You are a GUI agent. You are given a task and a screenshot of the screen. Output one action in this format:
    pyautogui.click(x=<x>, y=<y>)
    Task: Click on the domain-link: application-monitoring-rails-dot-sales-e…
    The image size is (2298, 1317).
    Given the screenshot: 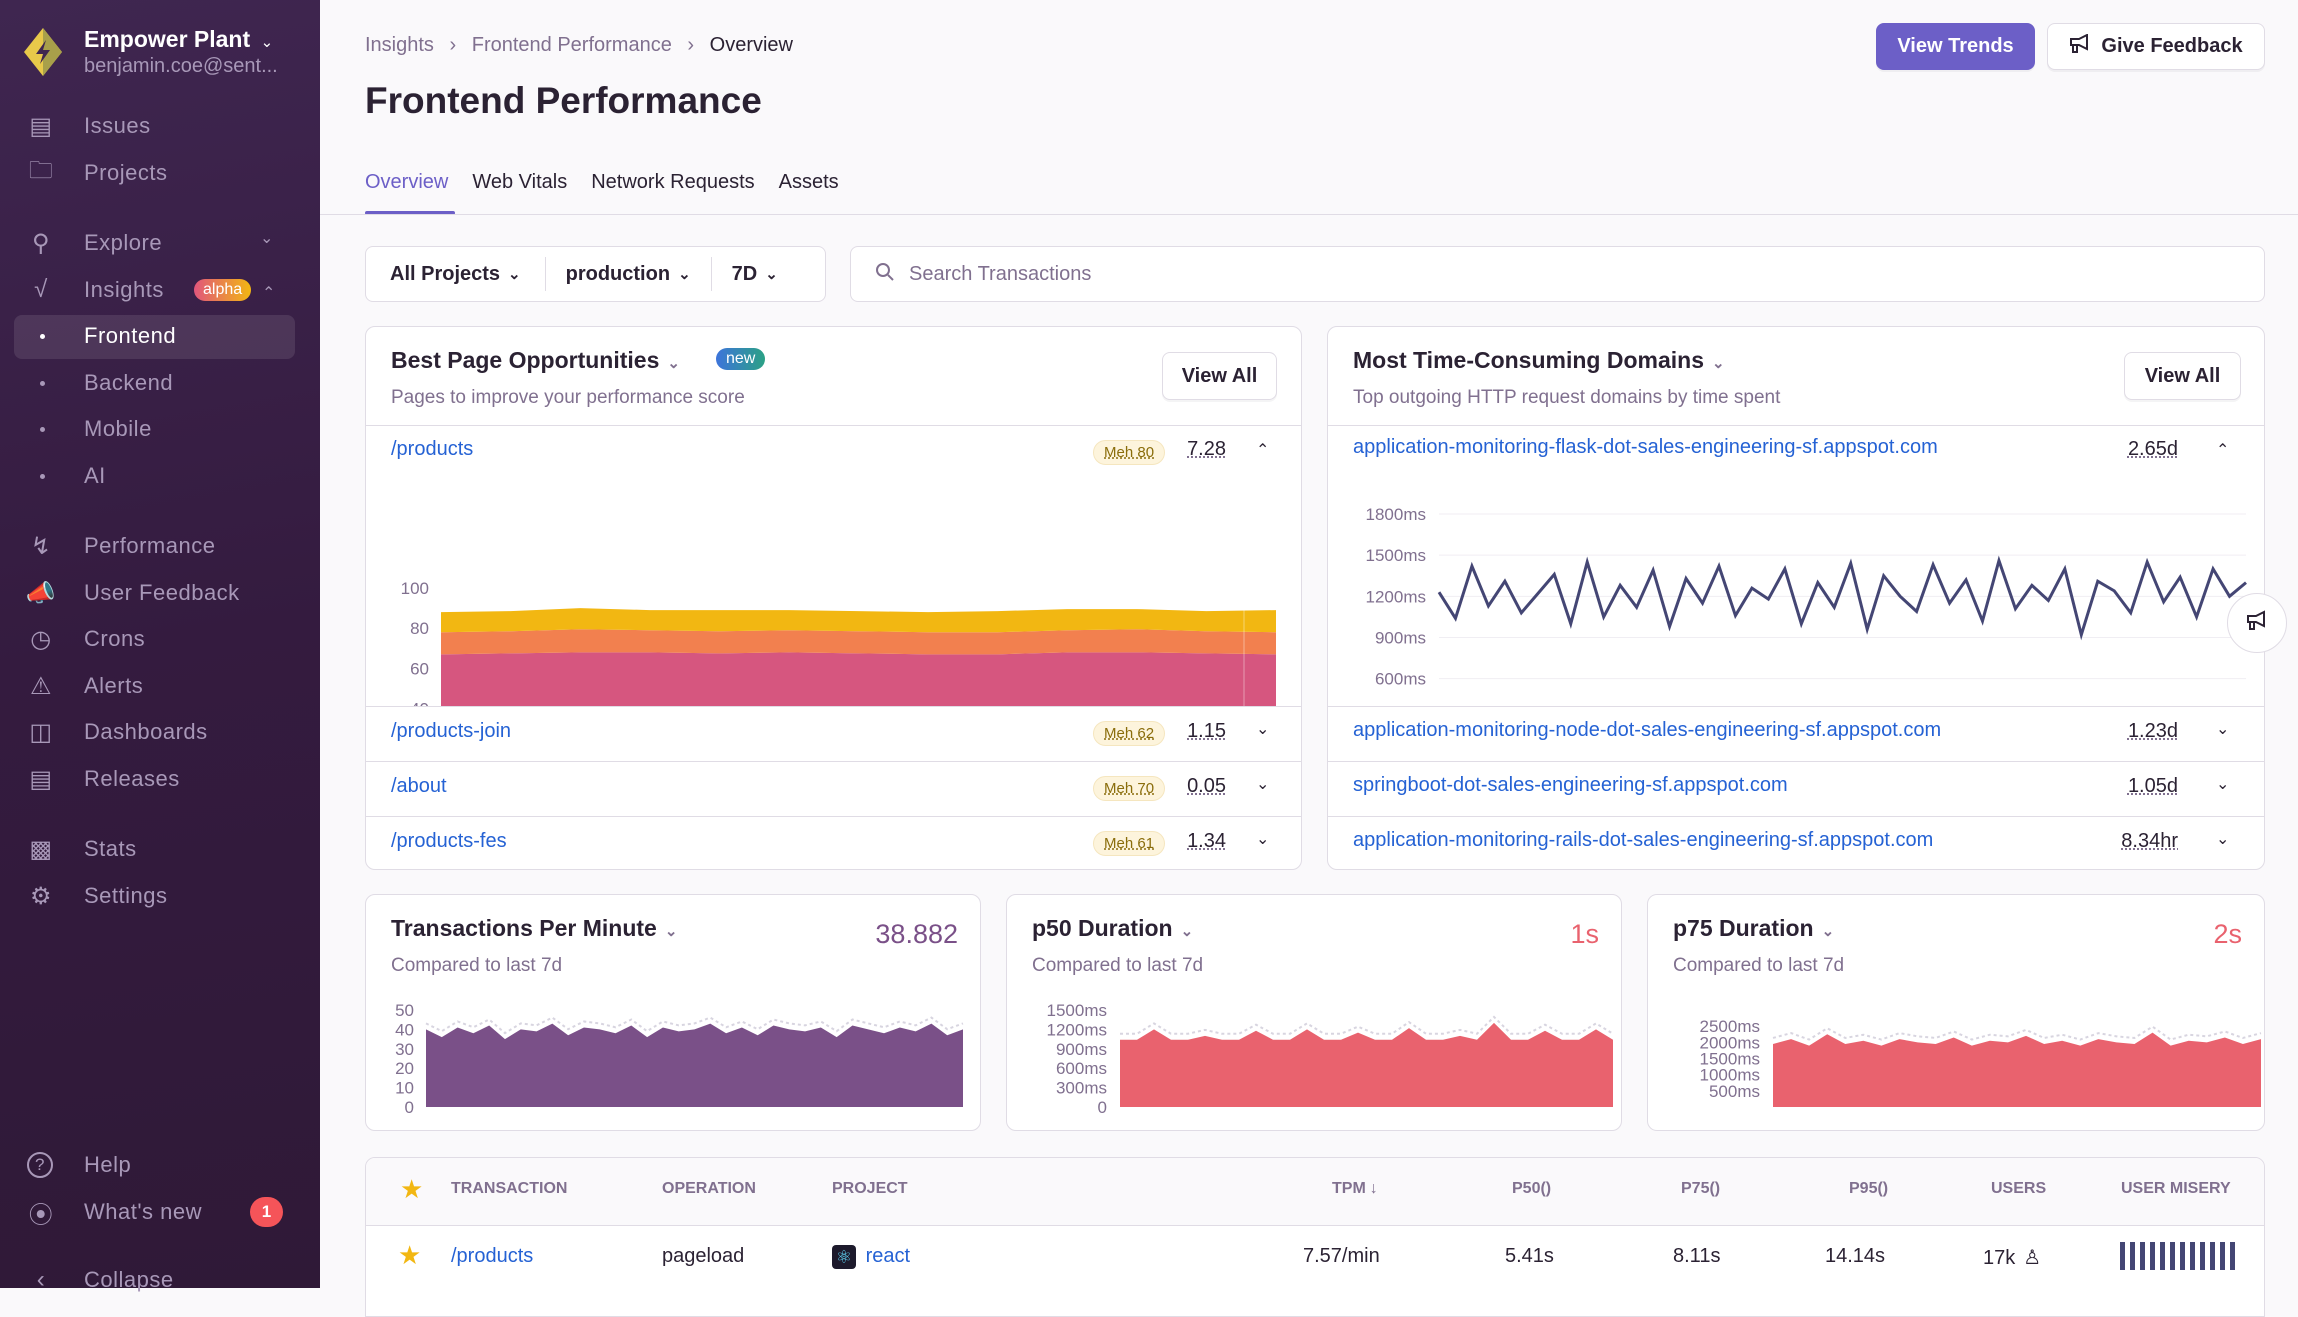 What is the action you would take?
    pyautogui.click(x=1643, y=840)
    